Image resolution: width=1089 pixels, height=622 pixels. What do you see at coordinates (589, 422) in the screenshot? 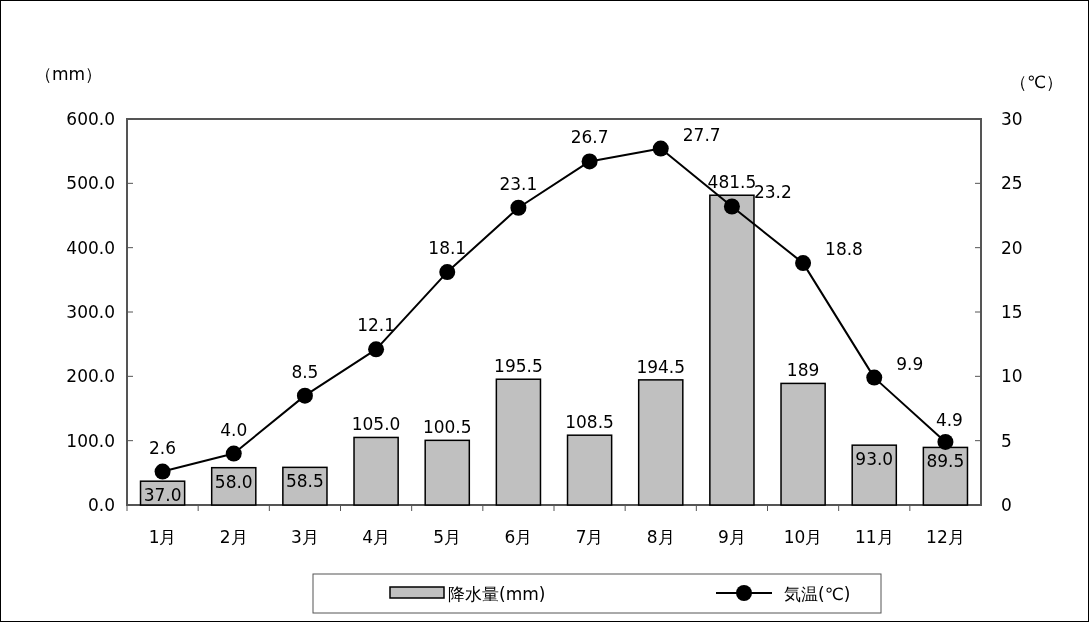
I see `data-label: 108.5` at bounding box center [589, 422].